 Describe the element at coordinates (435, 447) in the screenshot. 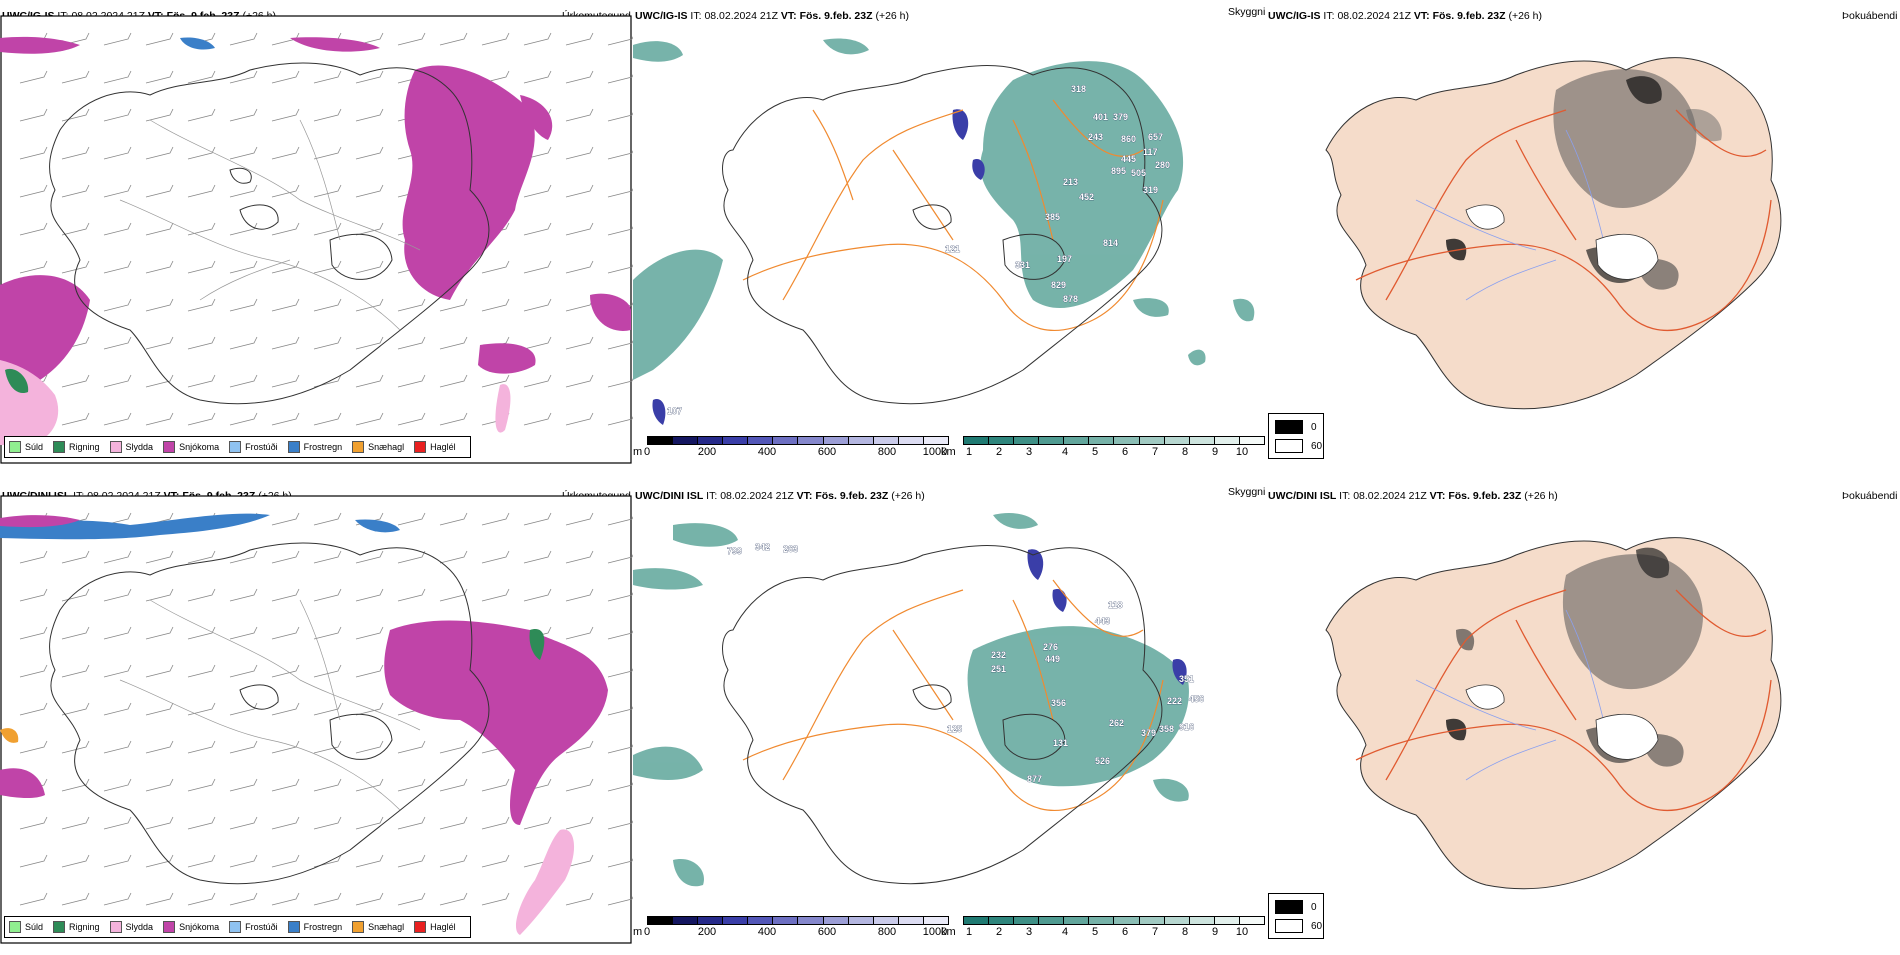

I see `legend-item: Haglél` at that location.